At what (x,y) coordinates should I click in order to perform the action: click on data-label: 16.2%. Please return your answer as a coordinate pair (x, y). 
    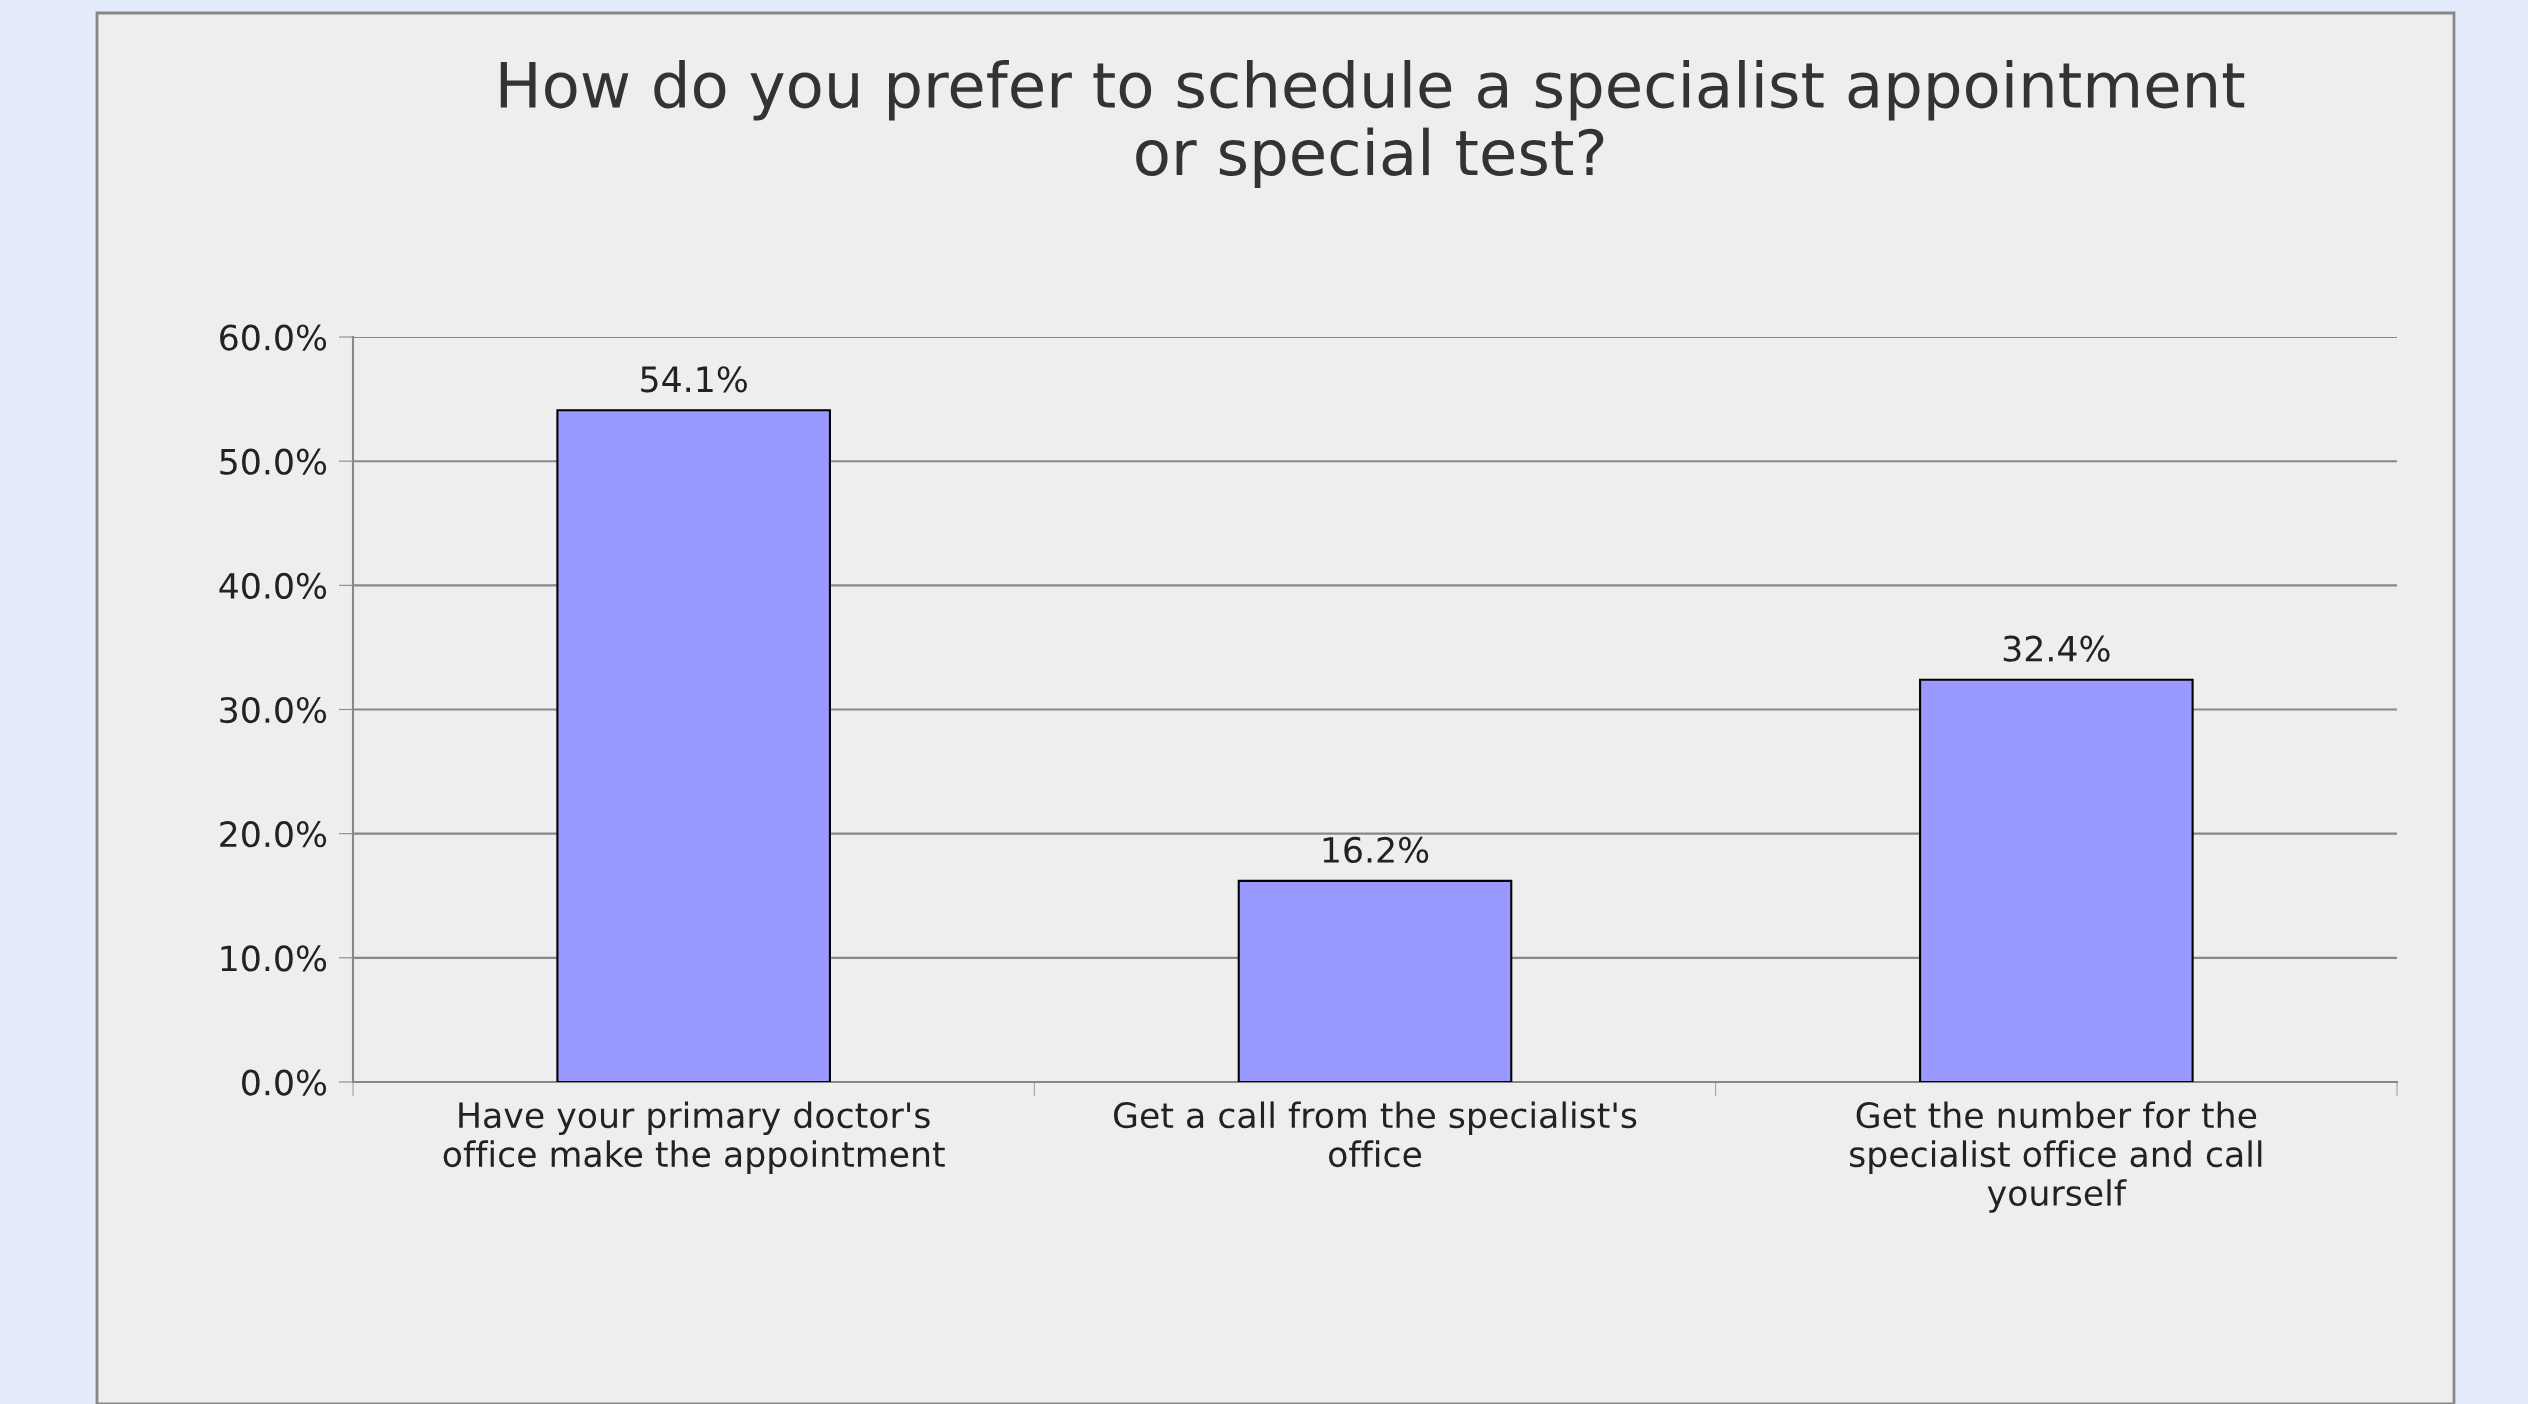
    Looking at the image, I should click on (1376, 850).